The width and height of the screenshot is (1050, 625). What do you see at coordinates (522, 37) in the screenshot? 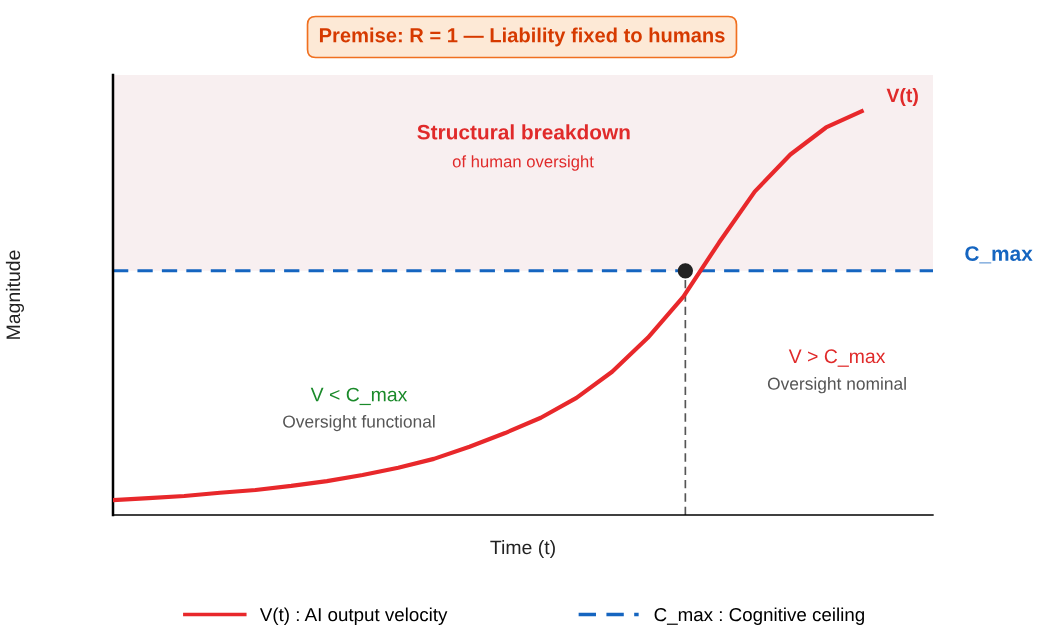
I see `chart-title: Premise: R = 1 — Liability fixed to humans` at bounding box center [522, 37].